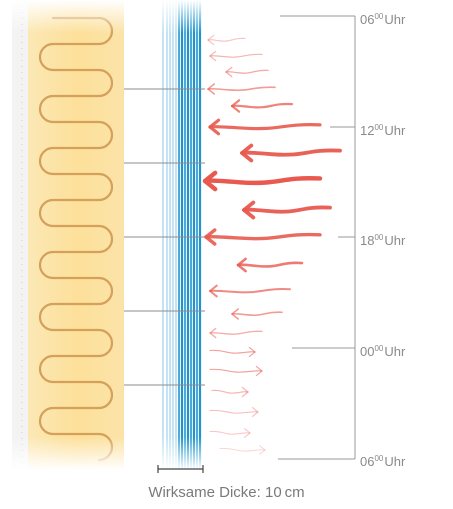 The height and width of the screenshot is (509, 453). Describe the element at coordinates (383, 351) in the screenshot. I see `time-label-0000: 0000Uhr` at that location.